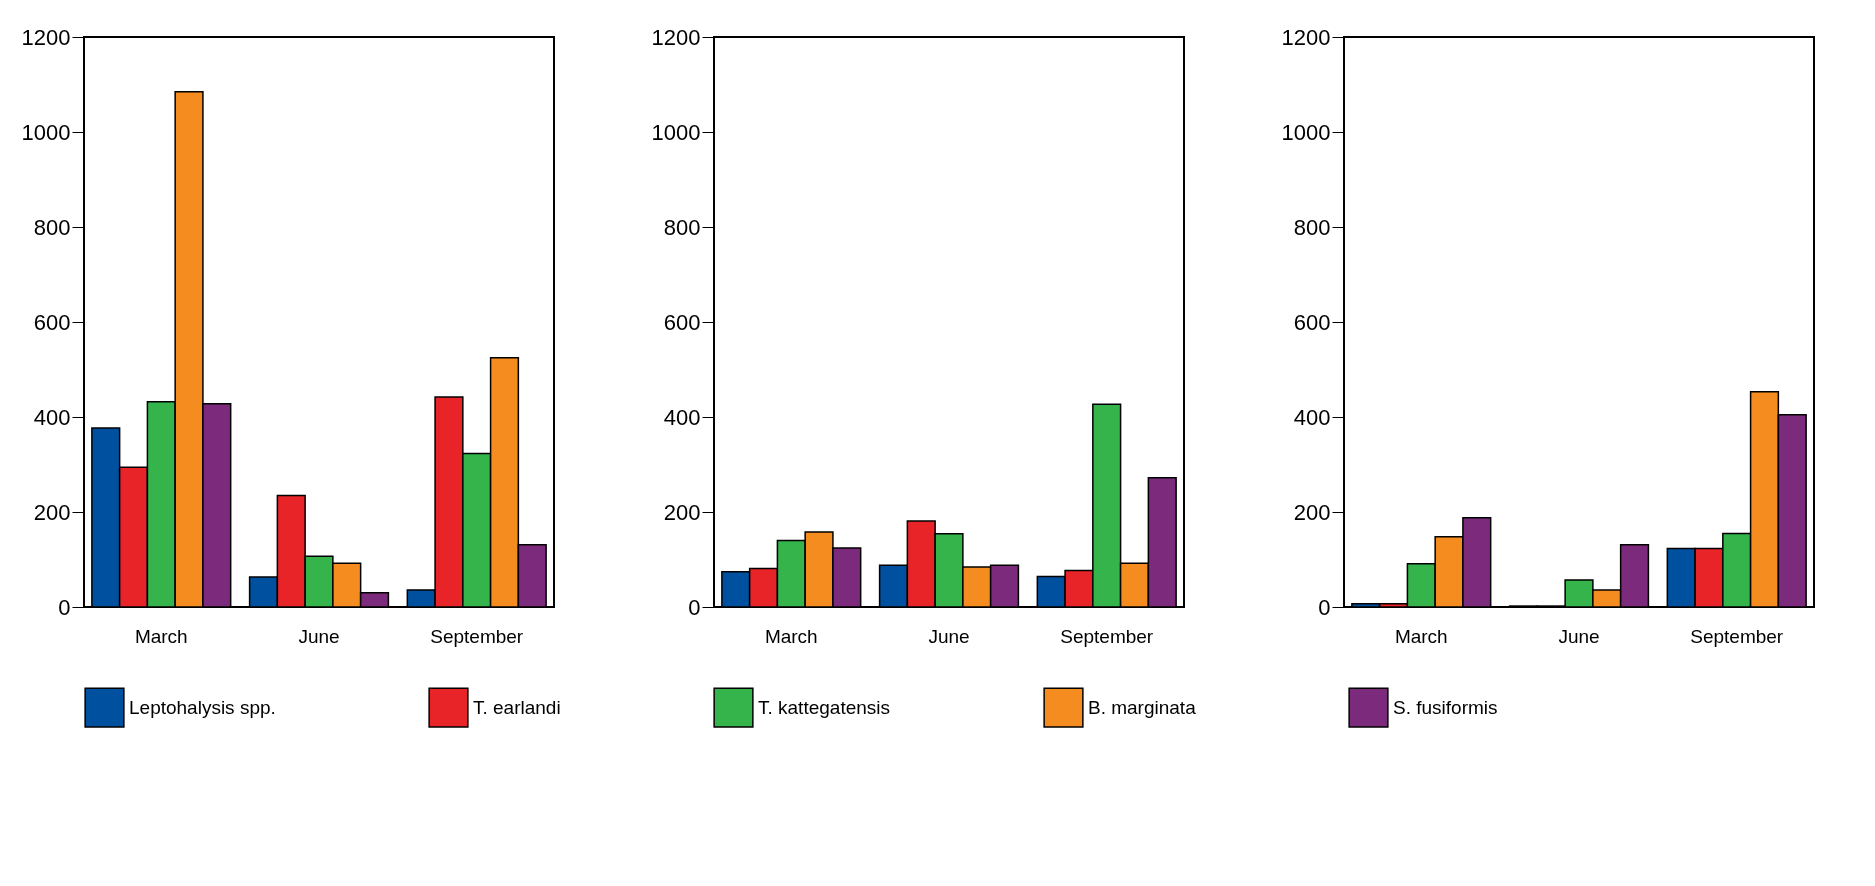  I want to click on legend-label: Leptohalysis spp., so click(202, 707).